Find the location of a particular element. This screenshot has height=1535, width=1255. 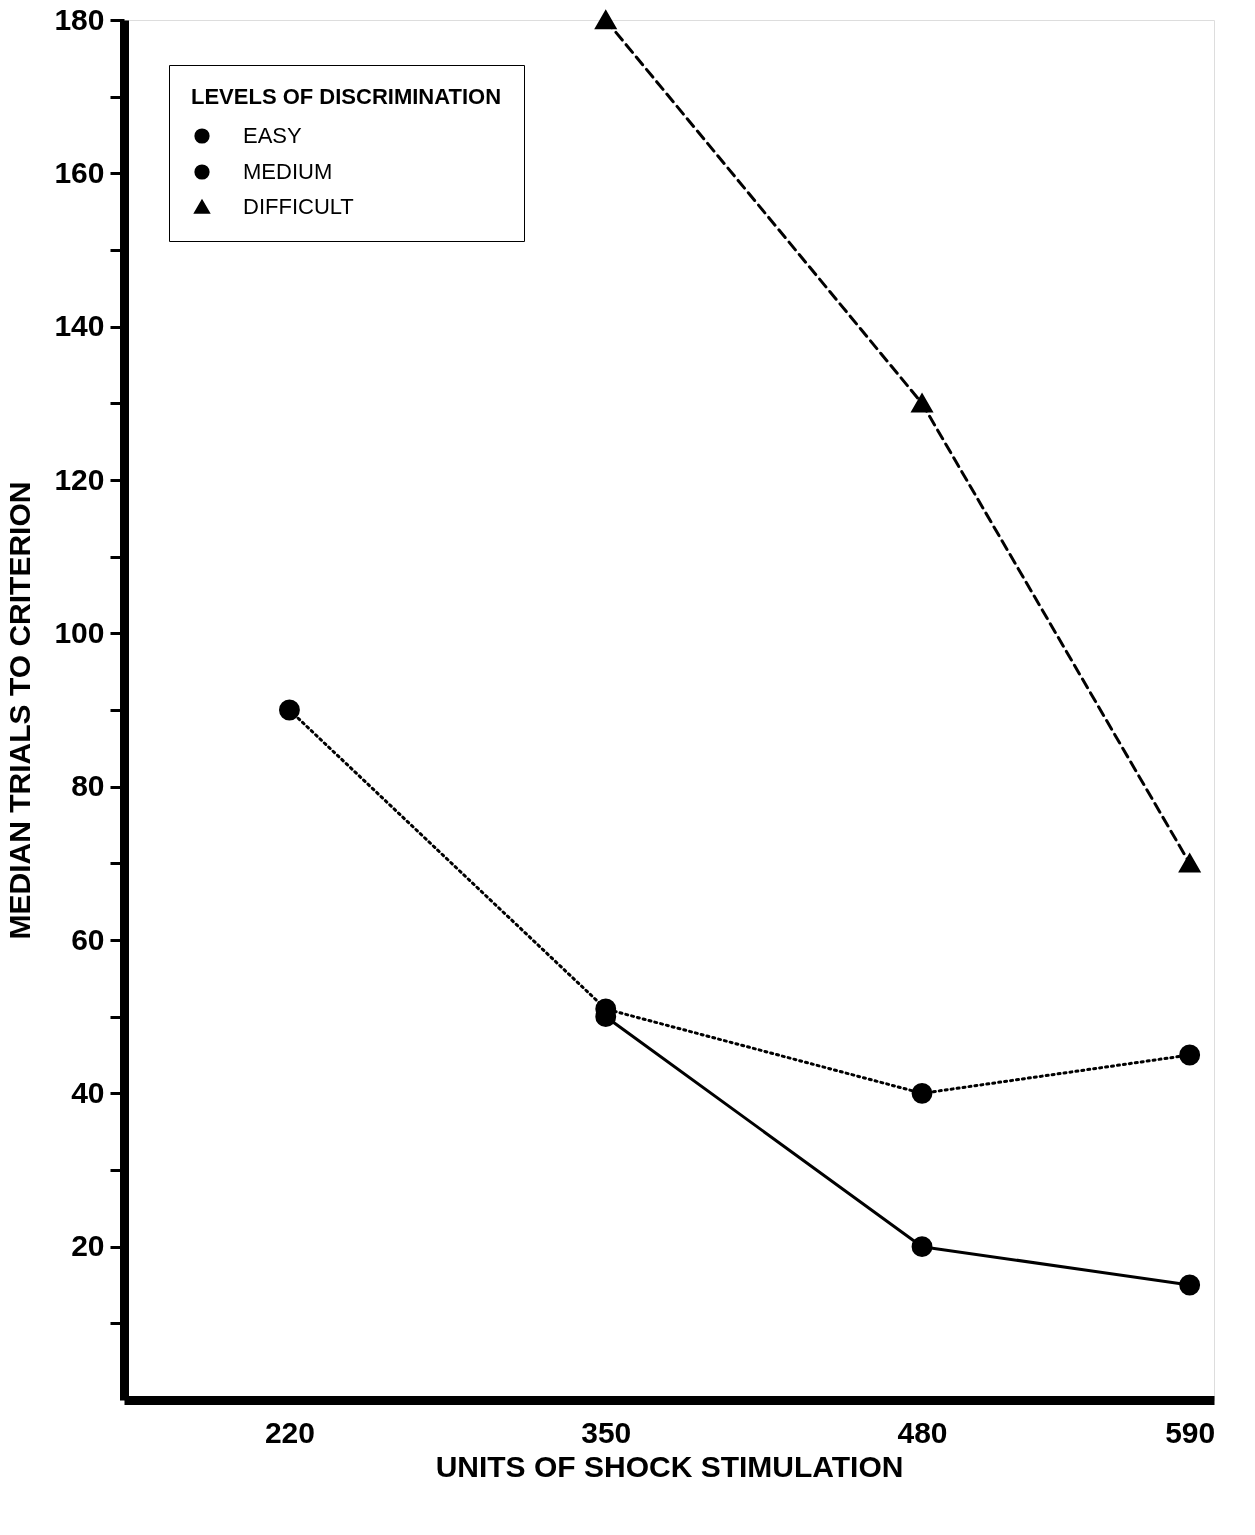

legend-label: DIFFICULT is located at coordinates (298, 206).